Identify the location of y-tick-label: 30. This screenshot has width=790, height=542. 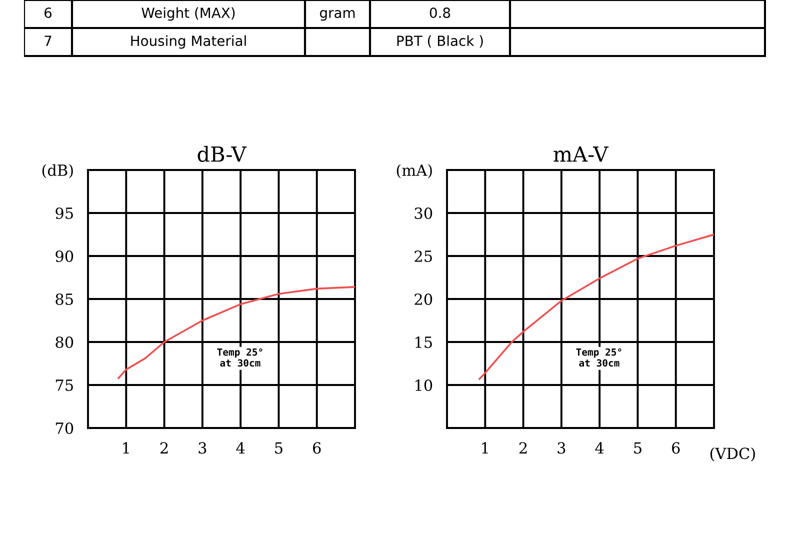
(423, 213).